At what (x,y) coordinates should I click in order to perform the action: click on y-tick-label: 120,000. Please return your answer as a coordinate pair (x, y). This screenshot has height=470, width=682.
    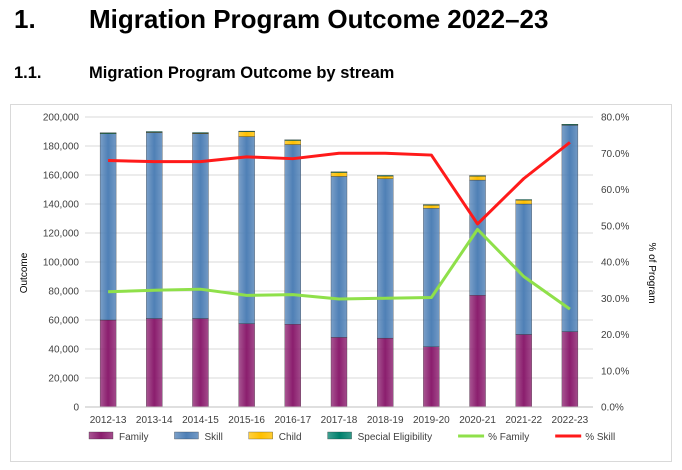
    Looking at the image, I should click on (61, 234).